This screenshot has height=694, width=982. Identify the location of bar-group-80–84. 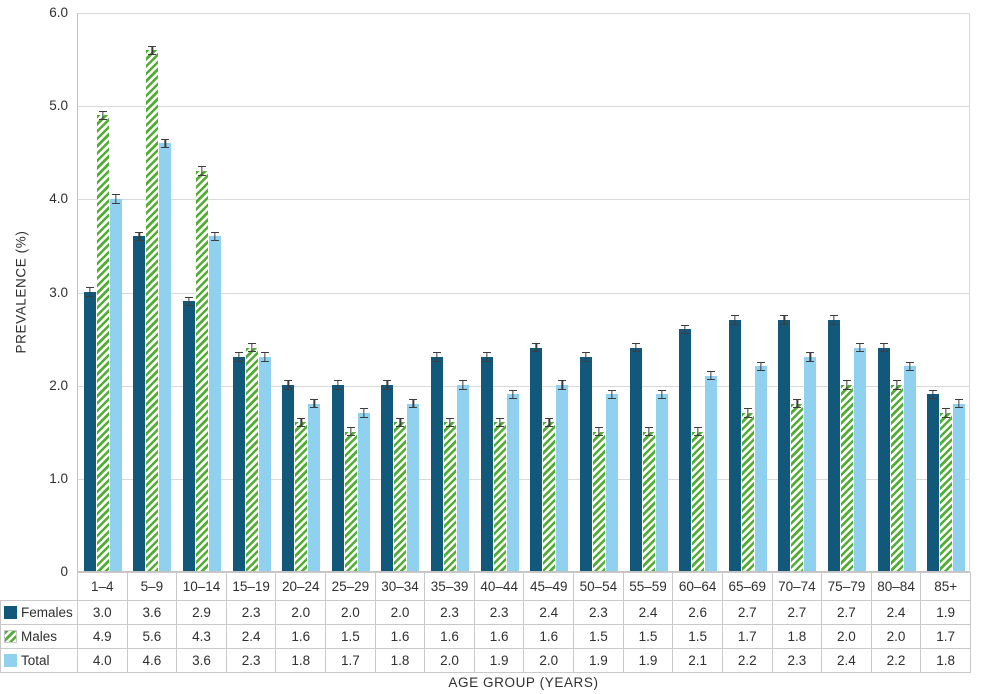
(897, 292).